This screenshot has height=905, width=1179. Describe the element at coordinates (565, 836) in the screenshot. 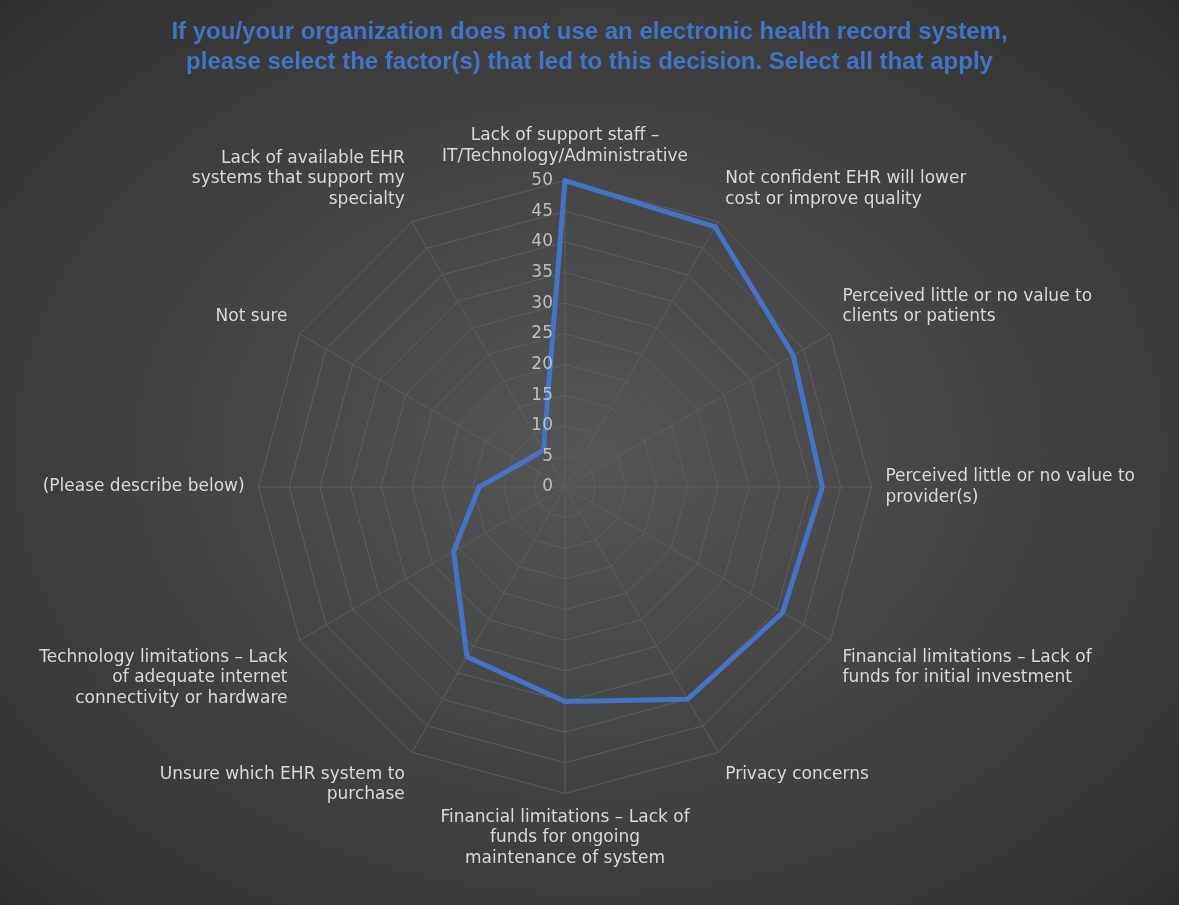

I see `spoke-label: Financial limitations – Lack of funds for ongoing maintenance of system` at that location.